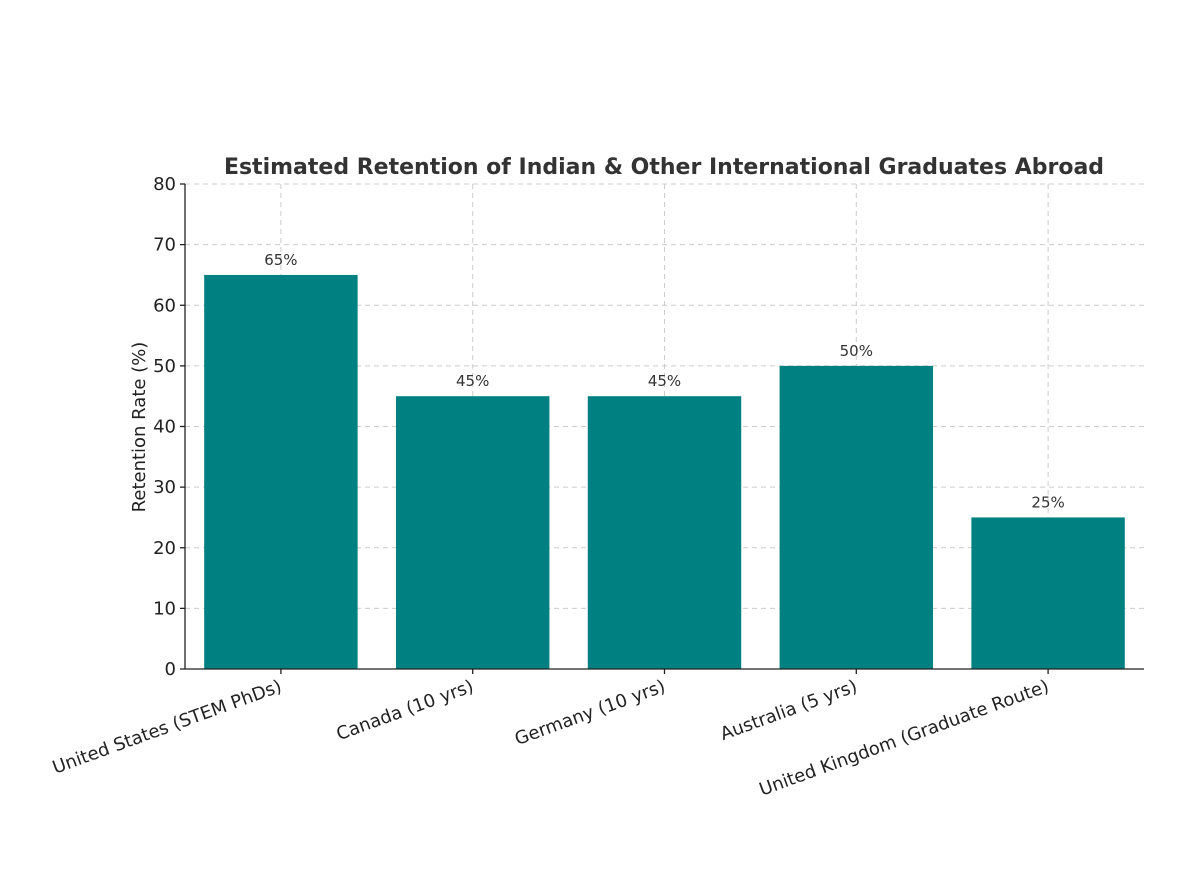 This screenshot has height=874, width=1200. I want to click on y-tick-label: 70, so click(164, 245).